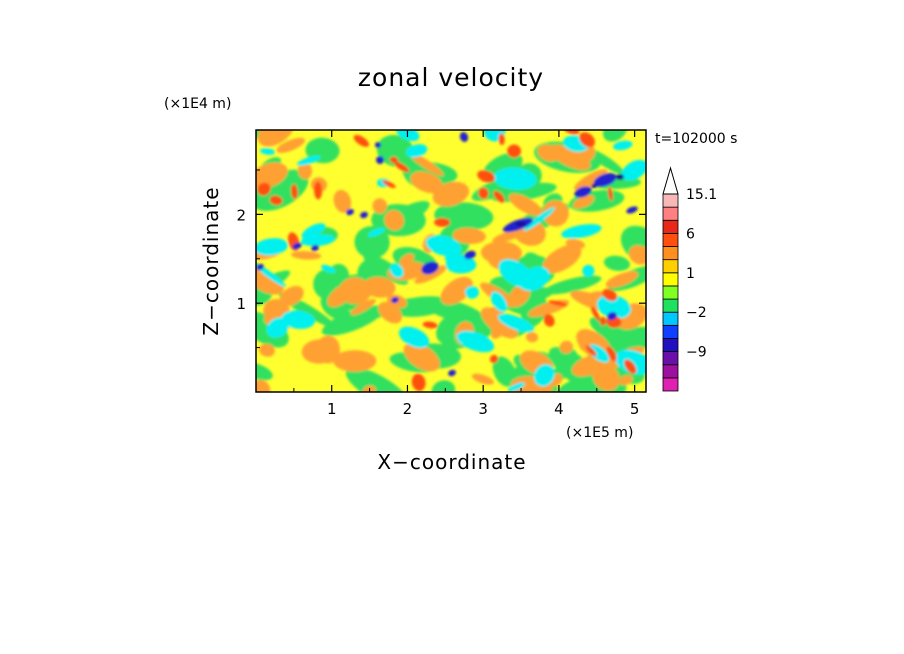  I want to click on colorbar: 15.1 6 1 −2 −9, so click(689, 279).